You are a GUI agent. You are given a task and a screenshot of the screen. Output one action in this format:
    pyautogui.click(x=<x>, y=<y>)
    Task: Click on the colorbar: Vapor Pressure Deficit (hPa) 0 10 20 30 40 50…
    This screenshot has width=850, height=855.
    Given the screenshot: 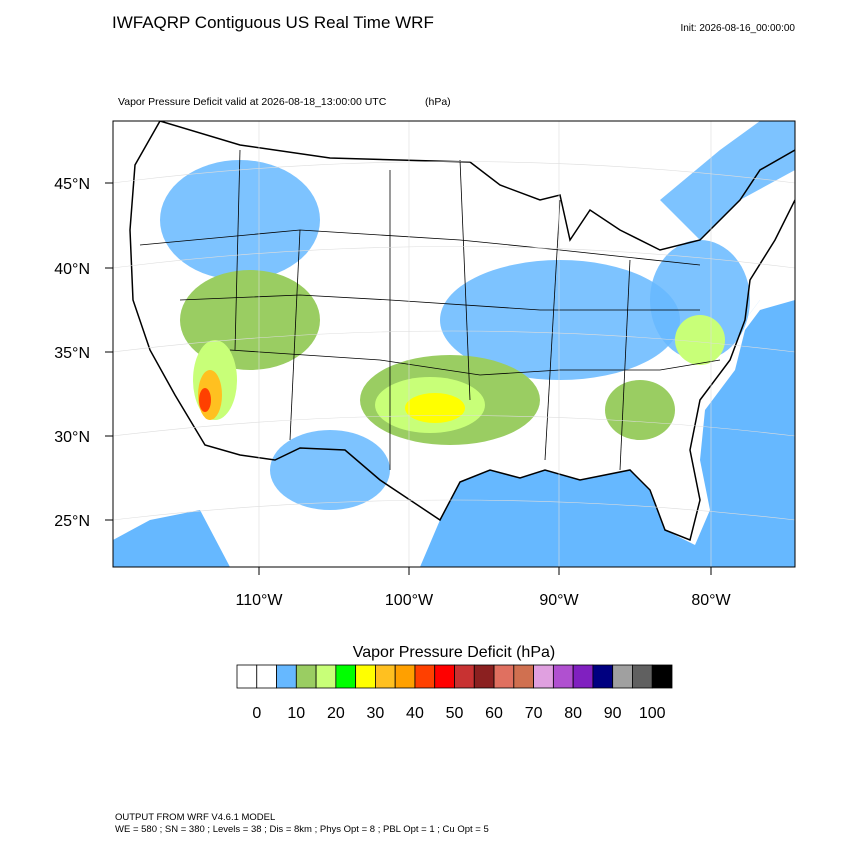 What is the action you would take?
    pyautogui.click(x=454, y=683)
    